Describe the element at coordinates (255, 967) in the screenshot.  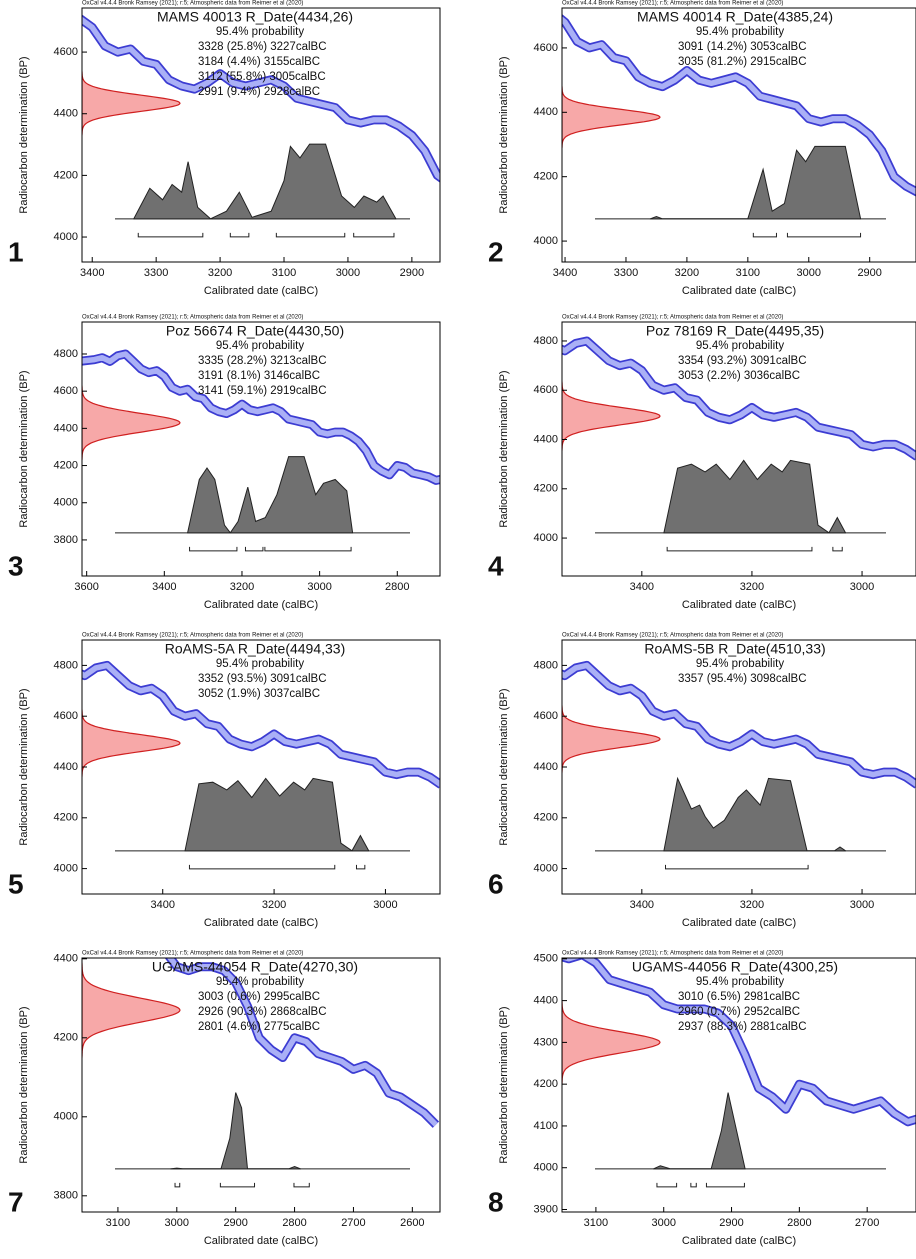
I see `panel-title: UGAMS-44054 R_Date(4270,30)` at that location.